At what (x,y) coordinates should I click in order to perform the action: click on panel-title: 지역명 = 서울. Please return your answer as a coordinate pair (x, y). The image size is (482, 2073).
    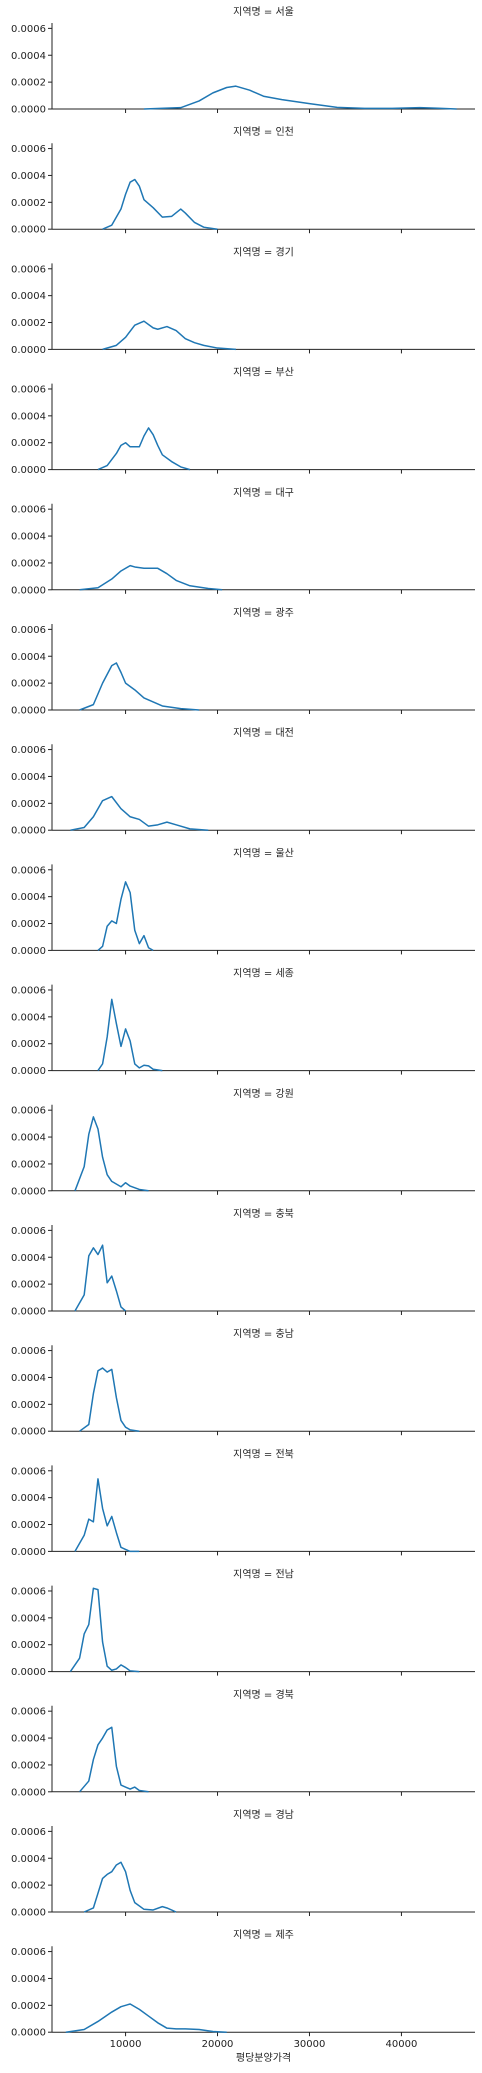
    Looking at the image, I should click on (263, 12).